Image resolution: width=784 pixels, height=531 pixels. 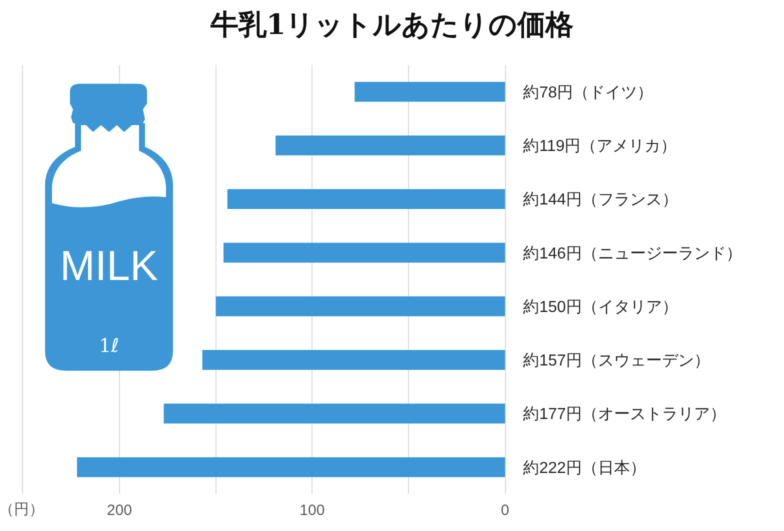 What do you see at coordinates (505, 510) in the screenshot?
I see `x-tick-label: 0` at bounding box center [505, 510].